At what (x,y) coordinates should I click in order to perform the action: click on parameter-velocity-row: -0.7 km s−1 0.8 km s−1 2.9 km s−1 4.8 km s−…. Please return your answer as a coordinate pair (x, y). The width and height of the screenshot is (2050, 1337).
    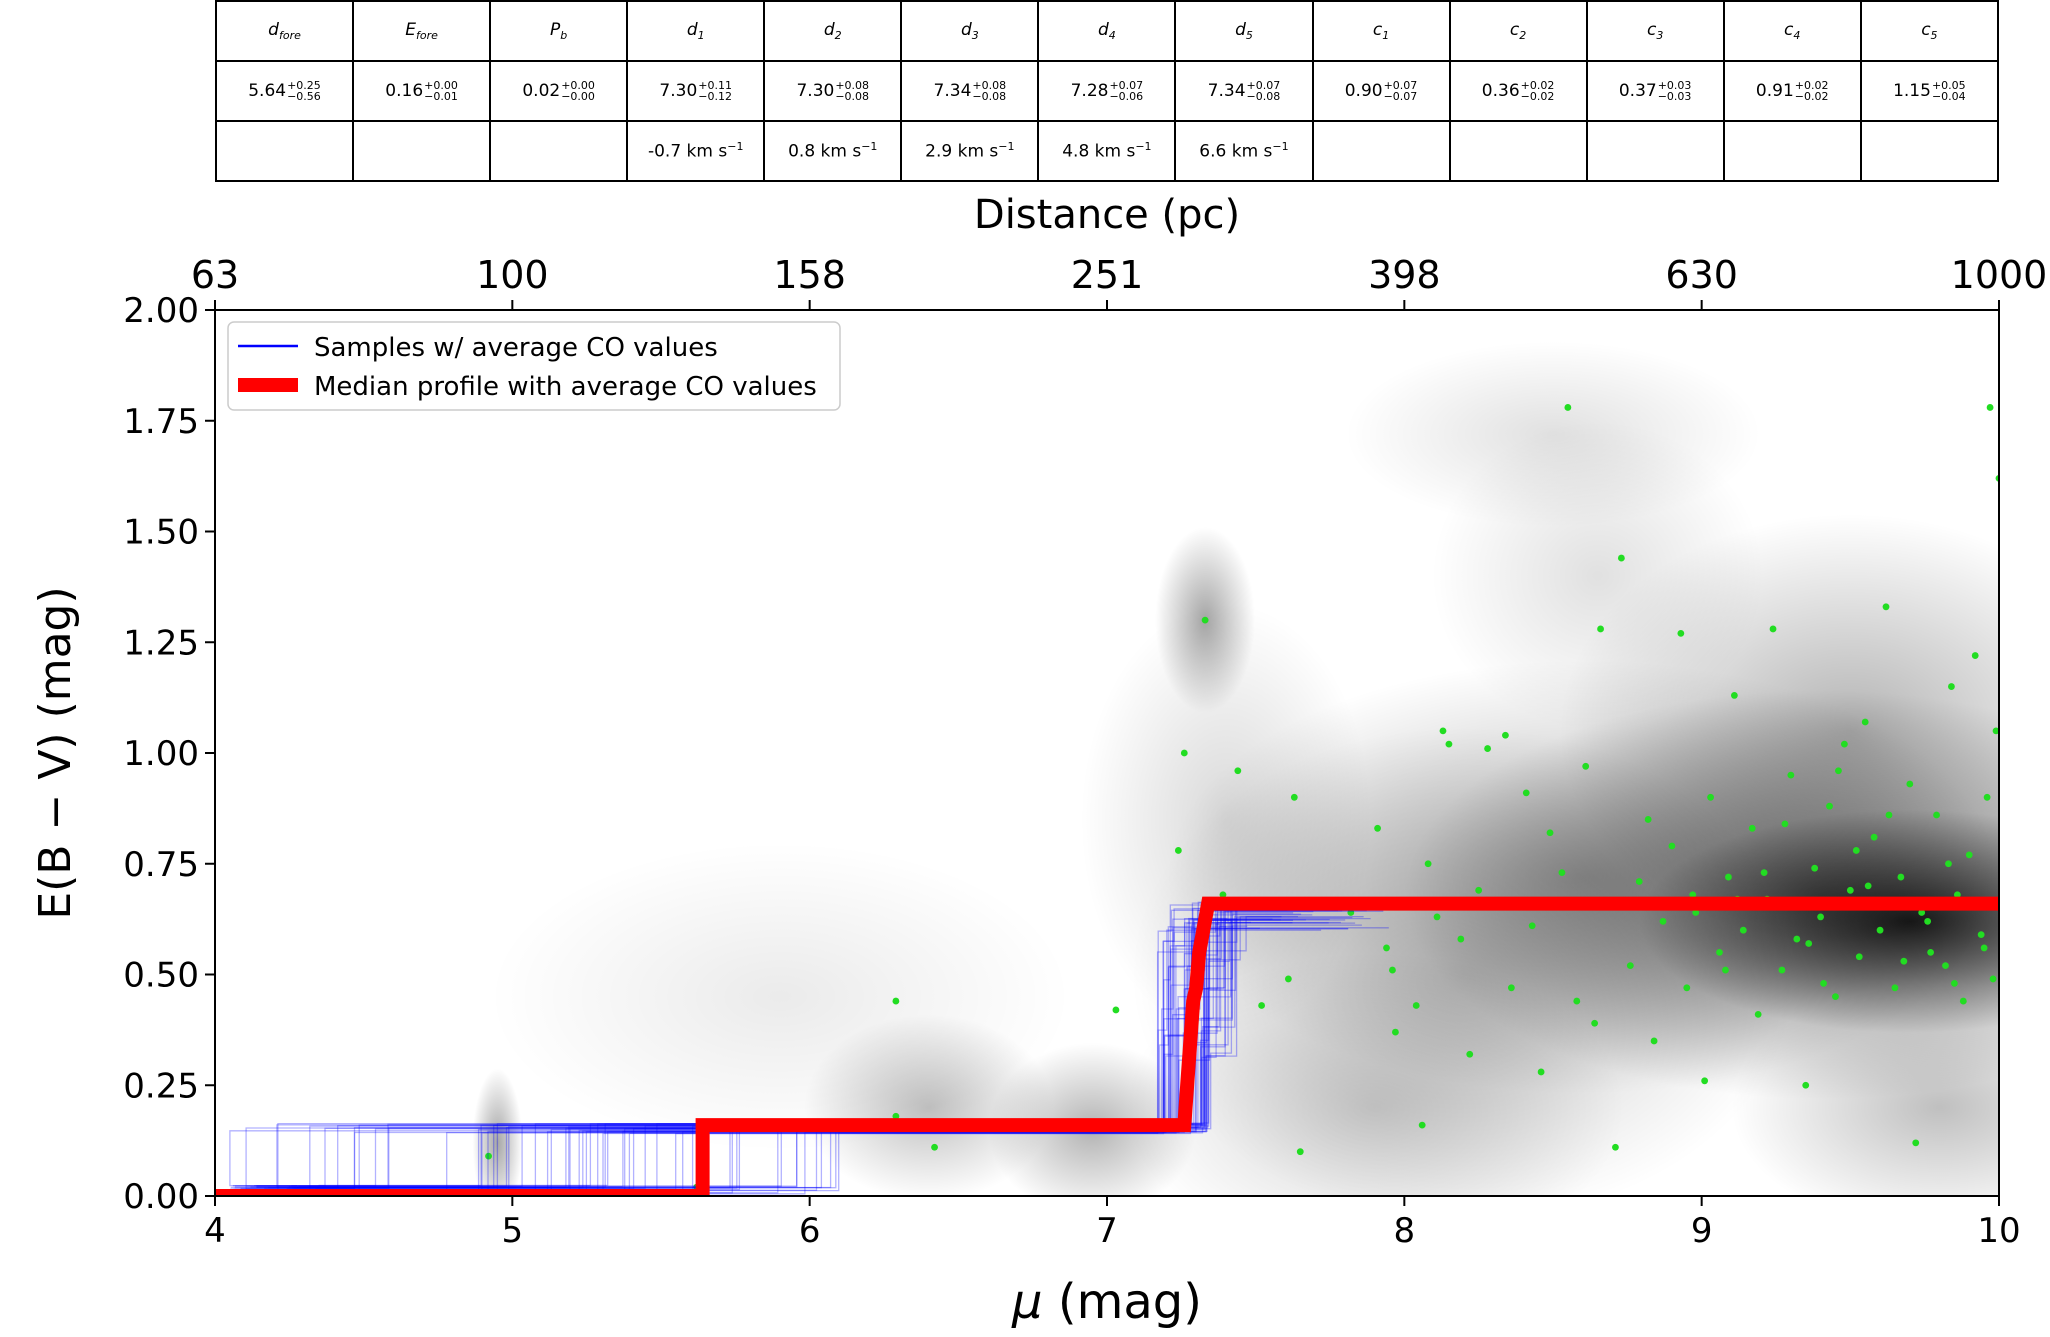
    Looking at the image, I should click on (1107, 151).